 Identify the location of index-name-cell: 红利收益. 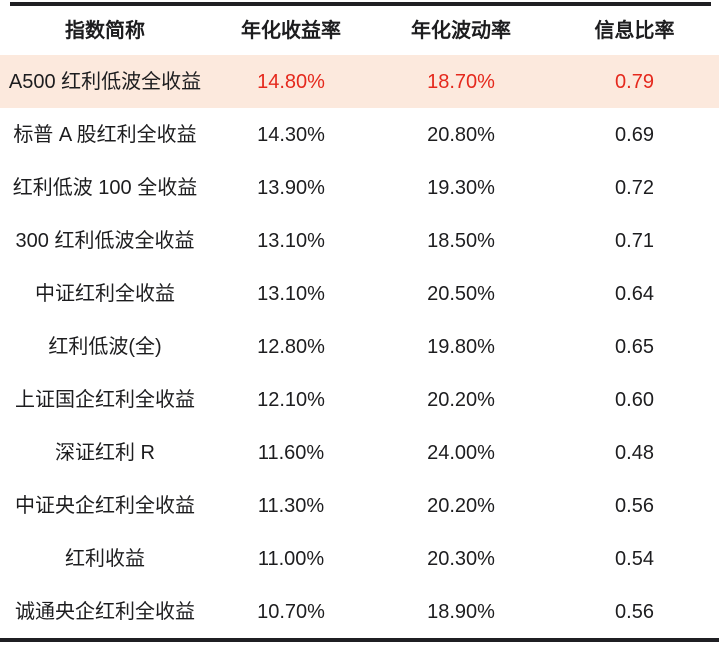
(105, 559).